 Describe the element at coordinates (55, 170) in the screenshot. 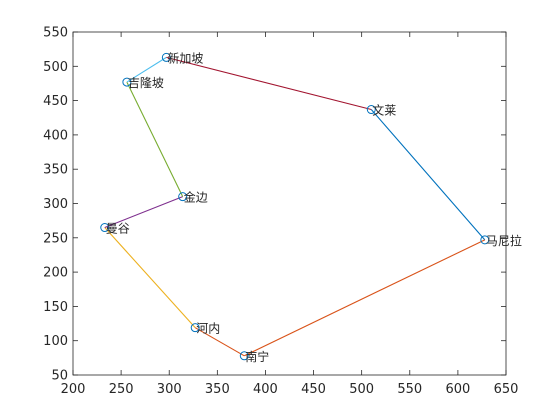

I see `y-tick-label: 350` at that location.